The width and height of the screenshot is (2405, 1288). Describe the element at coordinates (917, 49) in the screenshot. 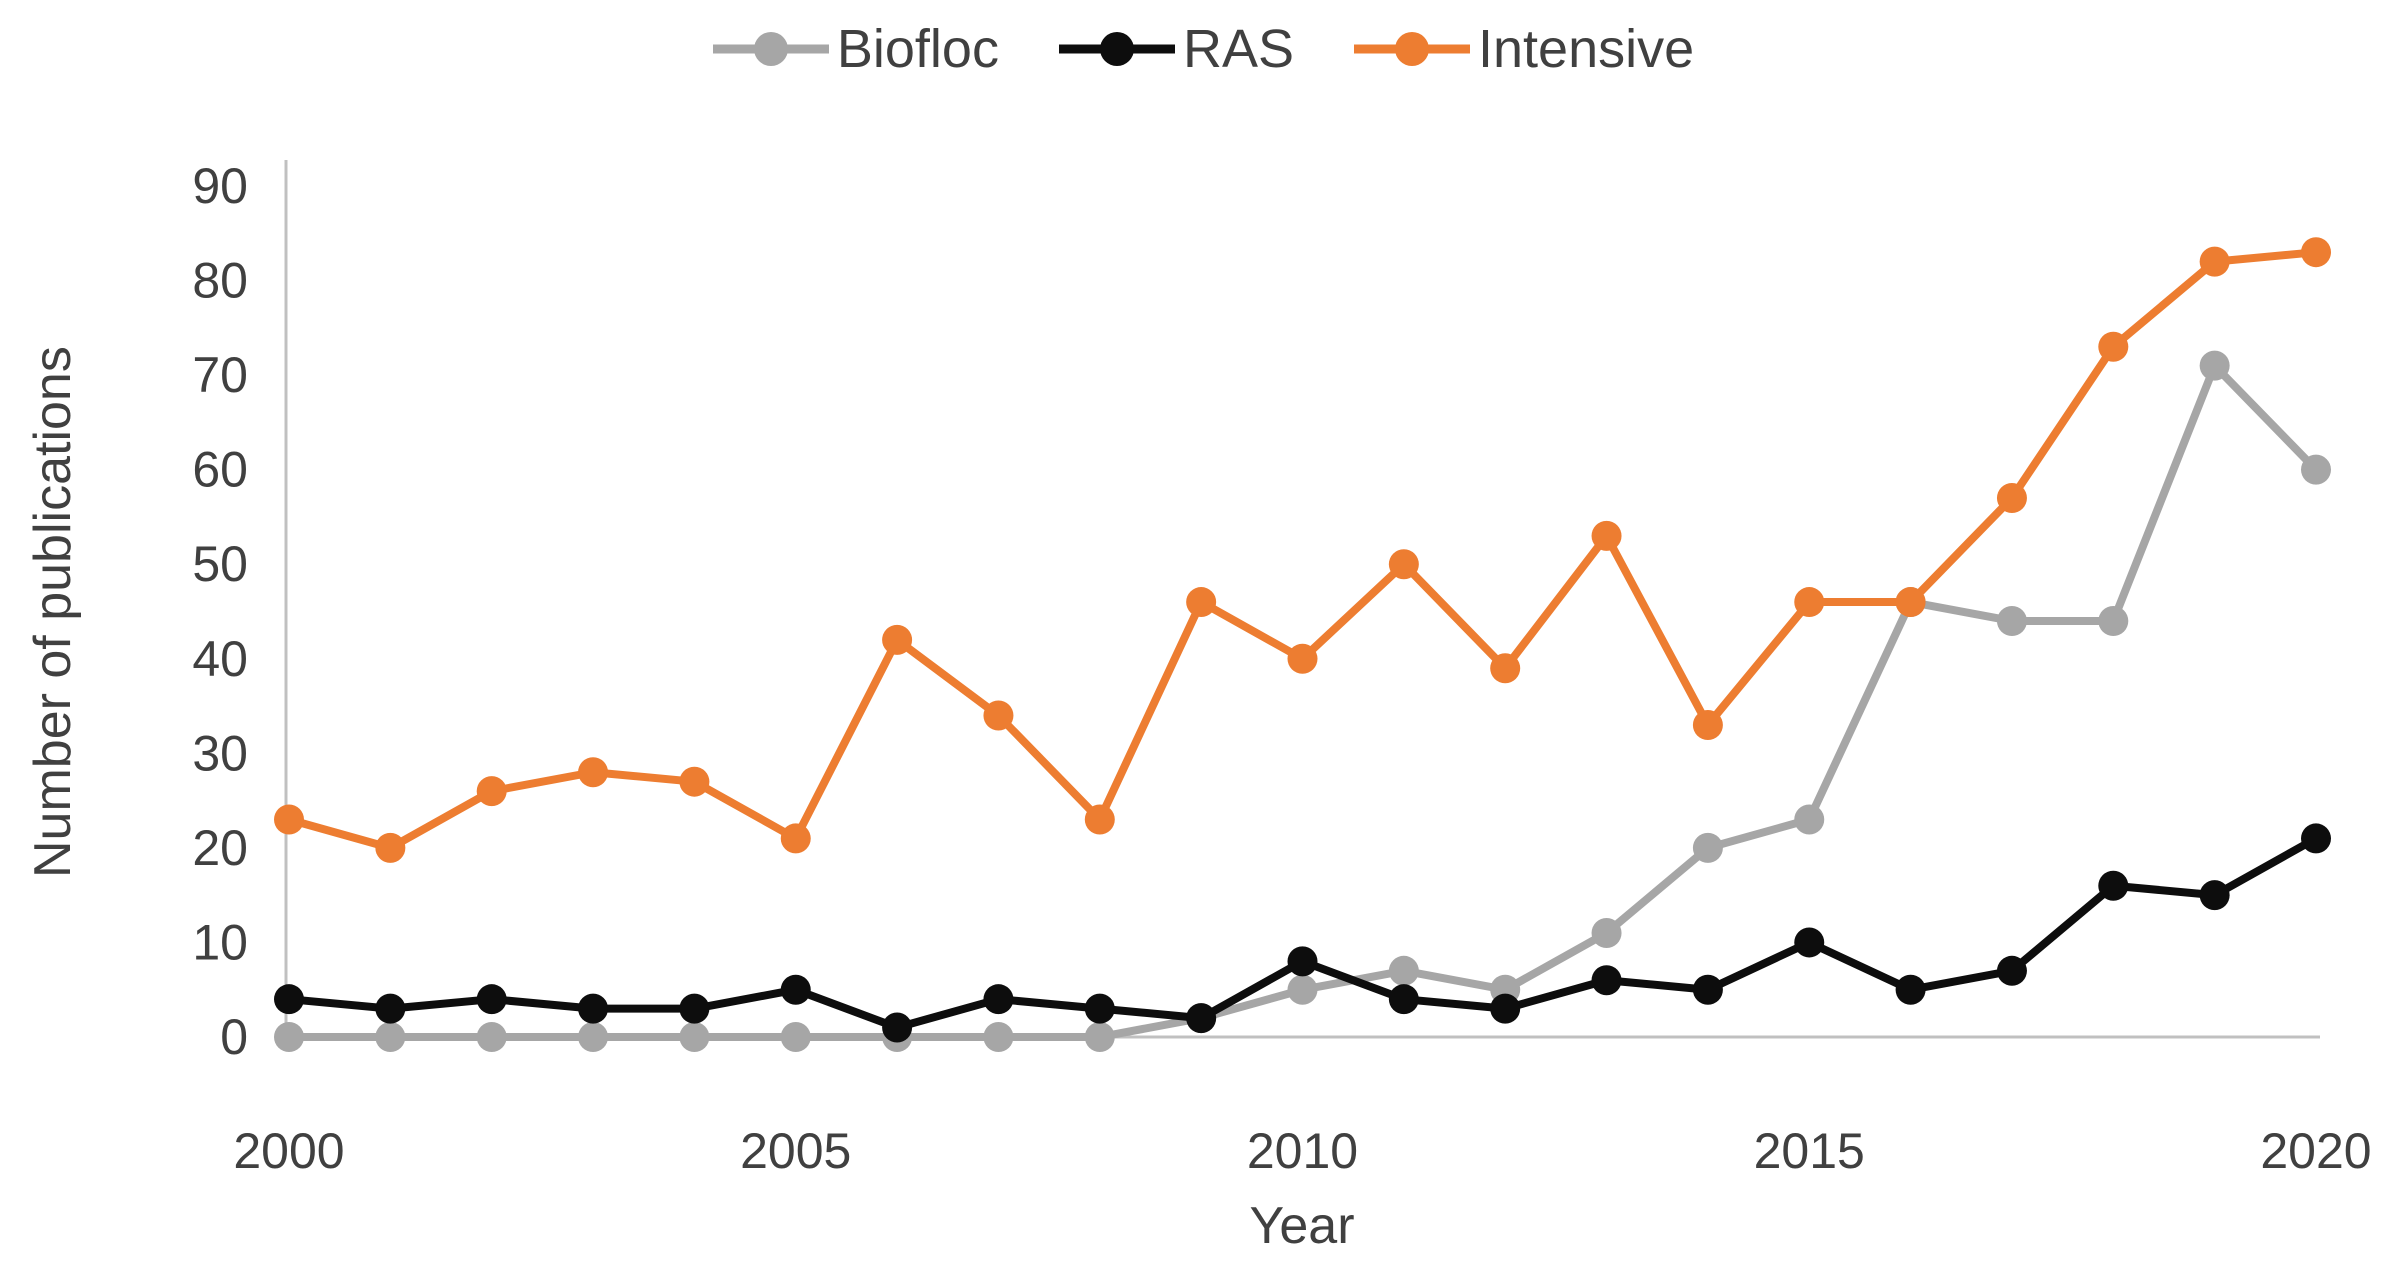

I see `legend-label: Biofloc` at that location.